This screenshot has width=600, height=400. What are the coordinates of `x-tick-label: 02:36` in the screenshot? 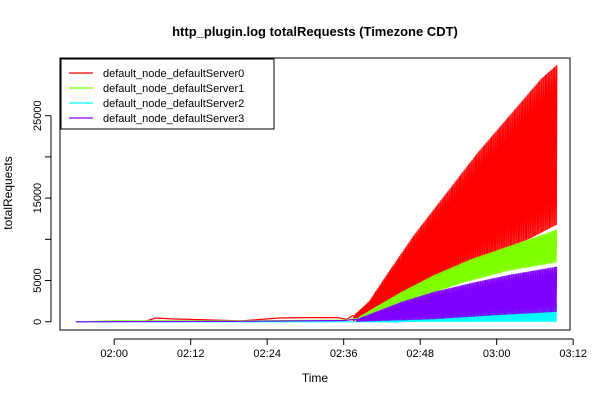 It's located at (344, 354).